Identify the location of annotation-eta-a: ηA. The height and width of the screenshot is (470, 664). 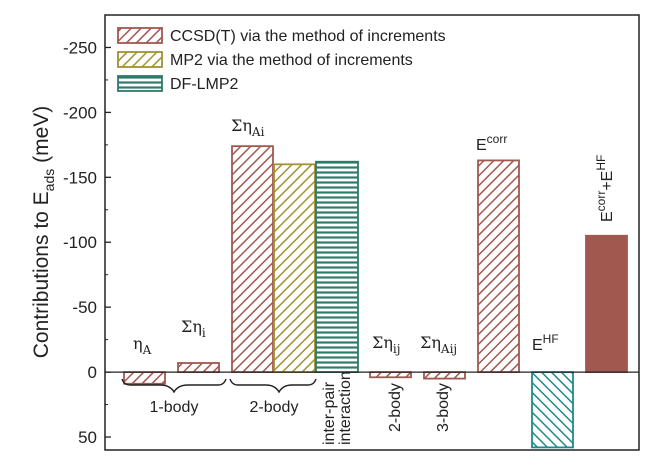
(142, 345).